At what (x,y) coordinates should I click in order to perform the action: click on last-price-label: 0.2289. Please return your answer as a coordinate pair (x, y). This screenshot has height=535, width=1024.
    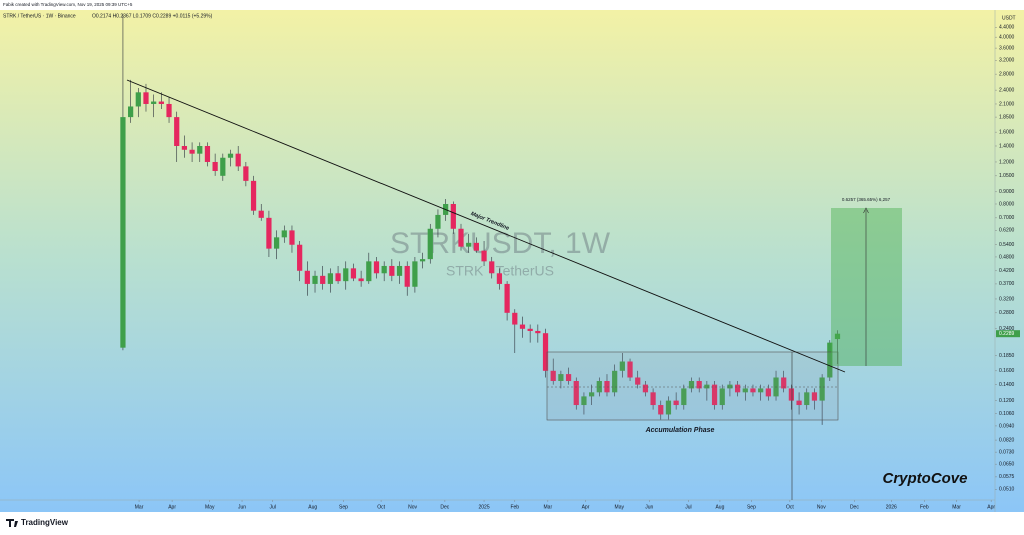
    Looking at the image, I should click on (1007, 334).